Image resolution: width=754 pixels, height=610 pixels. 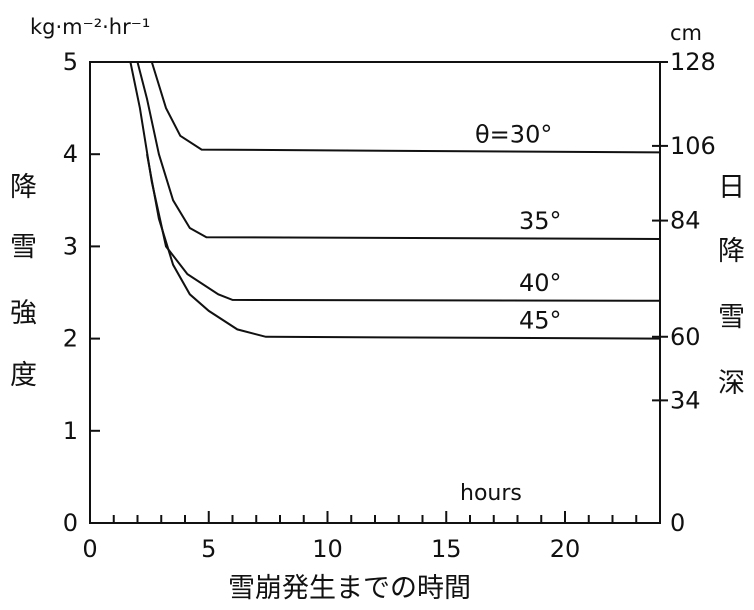 I want to click on y-tick-label: 3, so click(x=70, y=246).